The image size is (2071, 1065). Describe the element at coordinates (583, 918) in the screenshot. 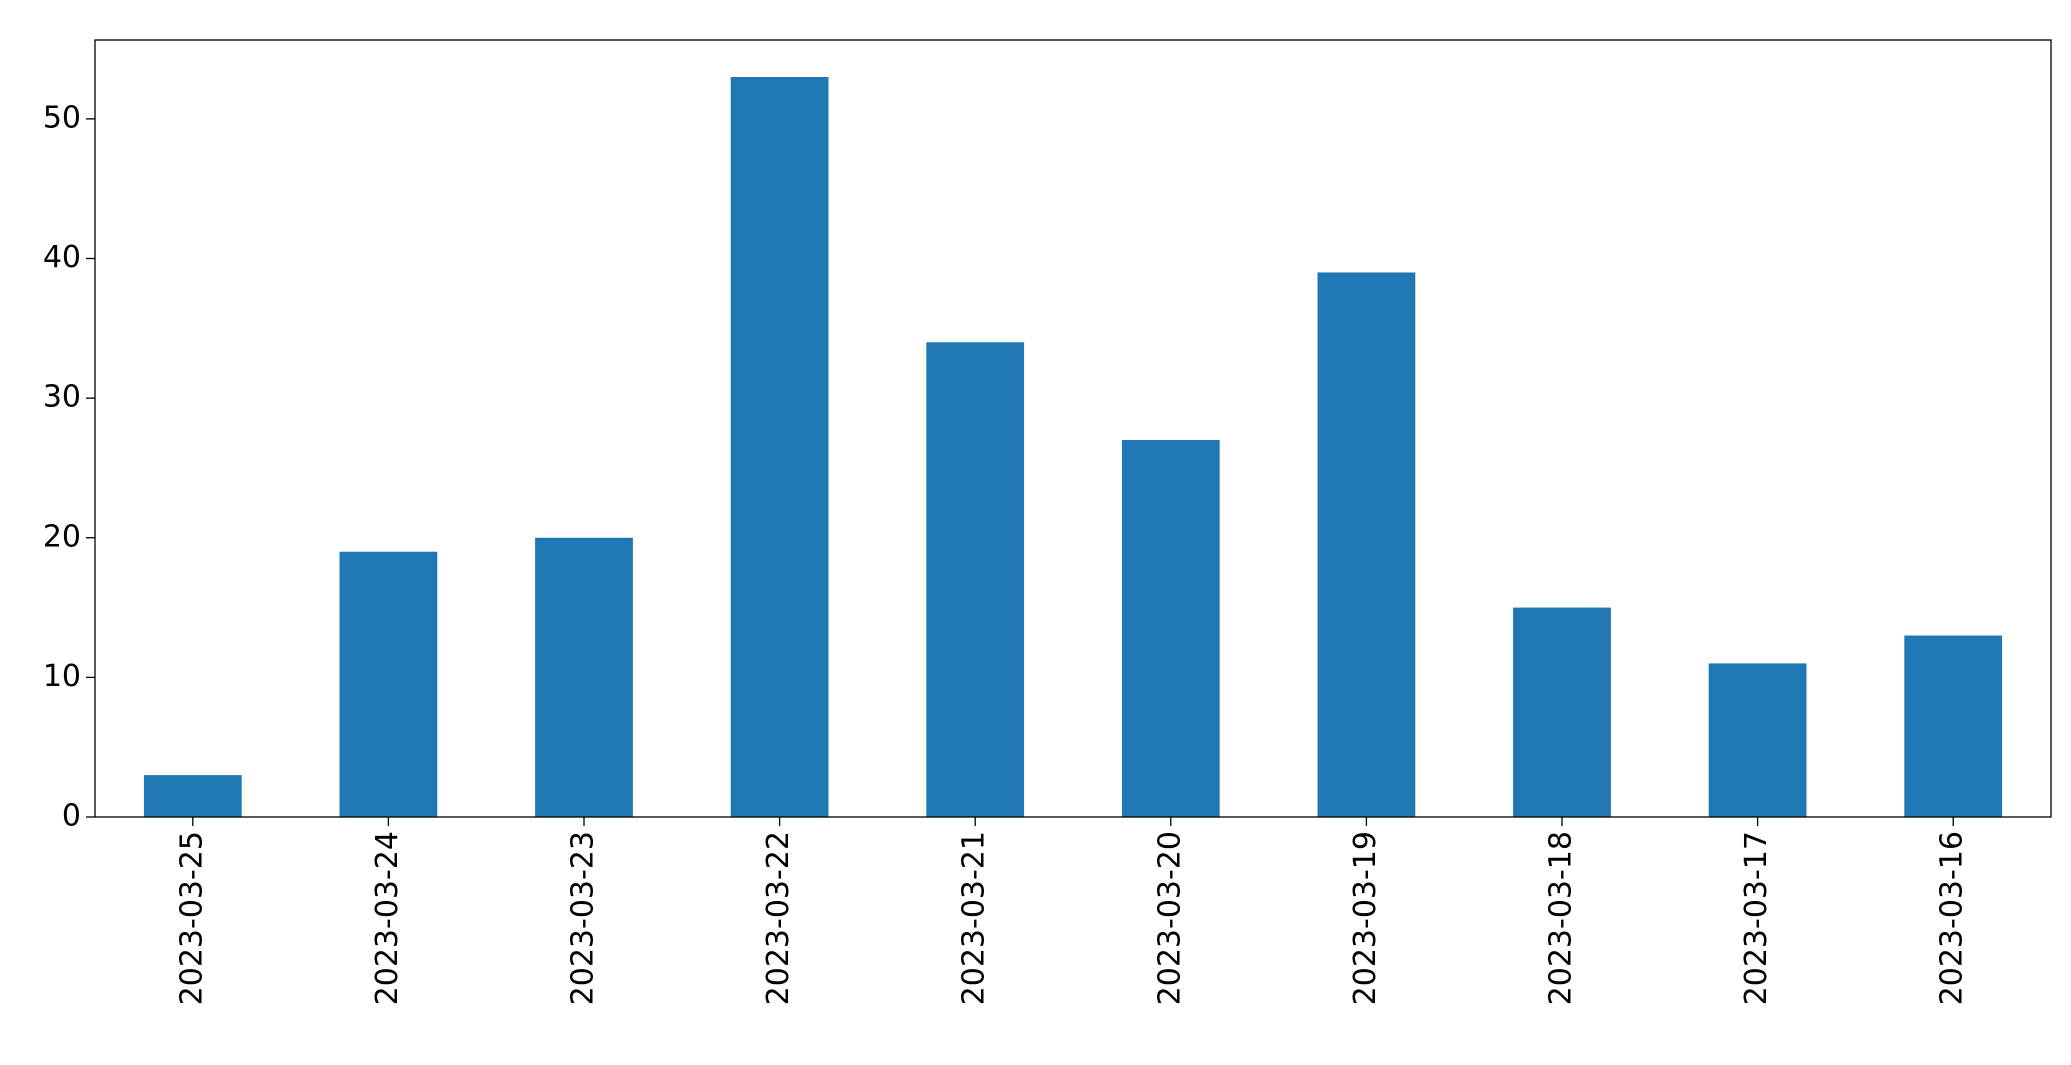

I see `x-tick-label: 2023-03-23` at that location.